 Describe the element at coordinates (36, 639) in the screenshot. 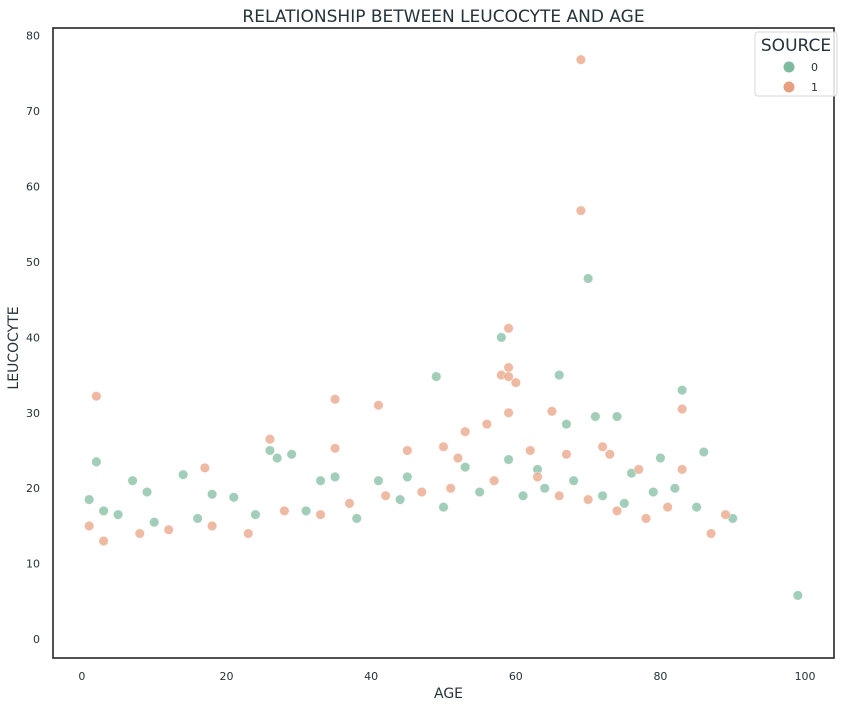

I see `y-tick-label: 0` at that location.